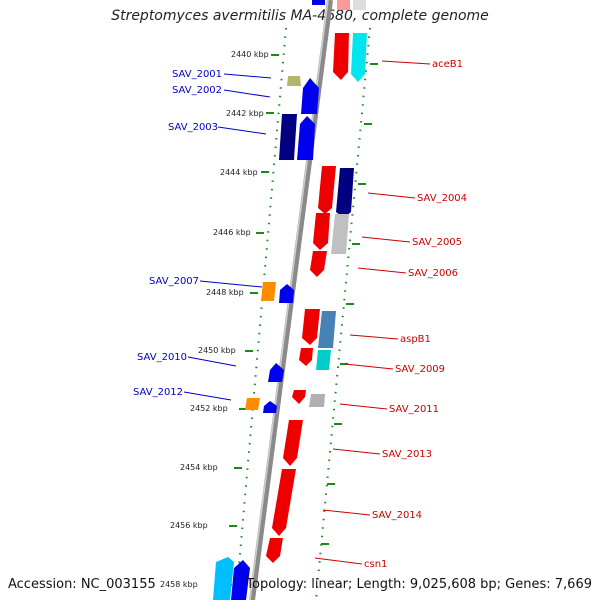 The image size is (600, 600). I want to click on gene-SAV_2003-a, so click(288, 137).